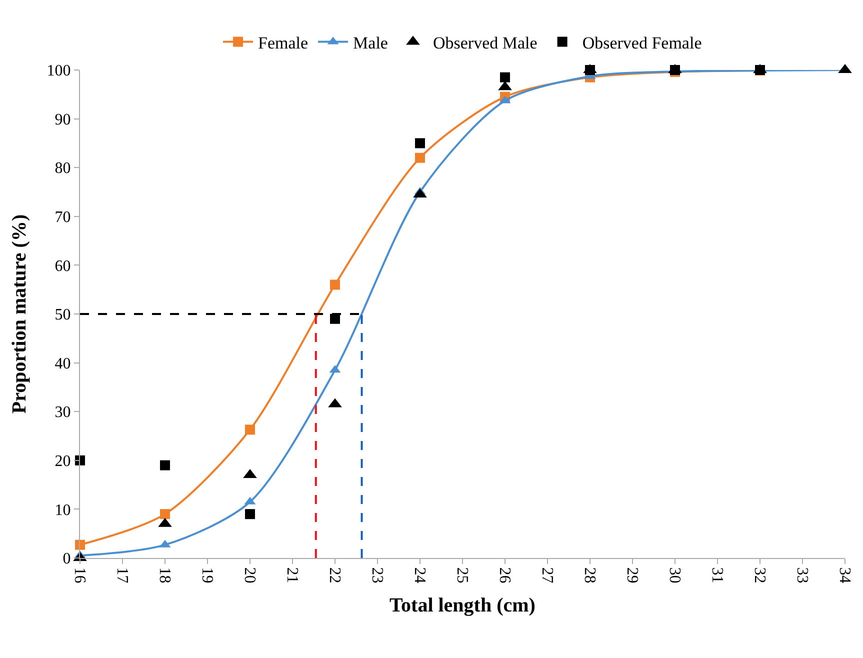 This screenshot has height=658, width=863. I want to click on y-tick-label: 70, so click(62, 217).